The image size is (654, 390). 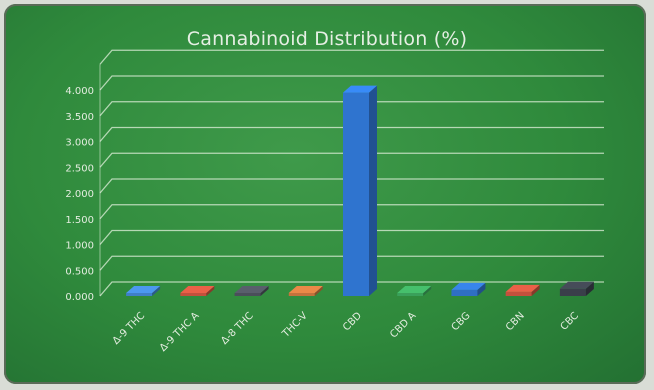 What do you see at coordinates (570, 321) in the screenshot?
I see `x-tick-label: CBC` at bounding box center [570, 321].